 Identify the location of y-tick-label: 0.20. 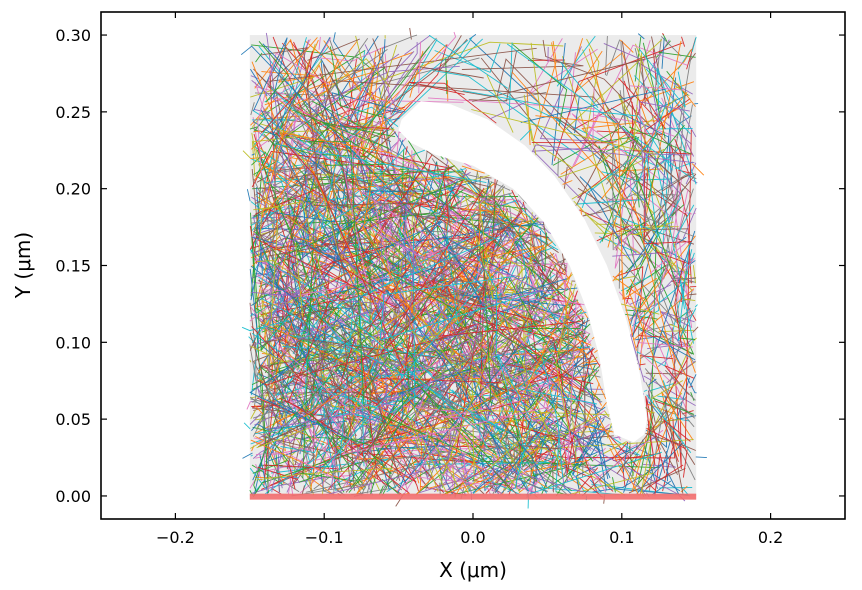
(73, 189).